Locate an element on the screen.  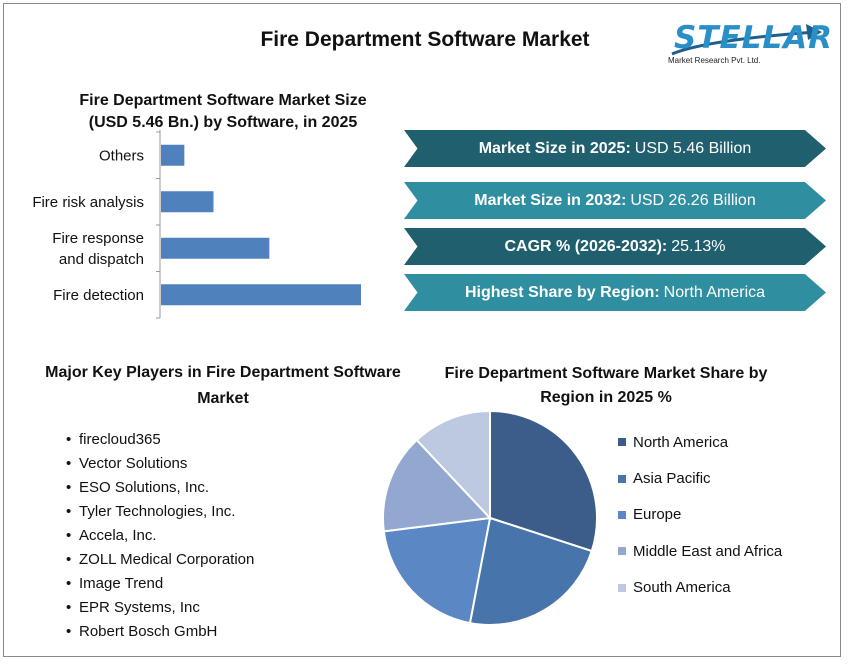
player-list-item: • Robert Bosch GmbH is located at coordinates (160, 632).